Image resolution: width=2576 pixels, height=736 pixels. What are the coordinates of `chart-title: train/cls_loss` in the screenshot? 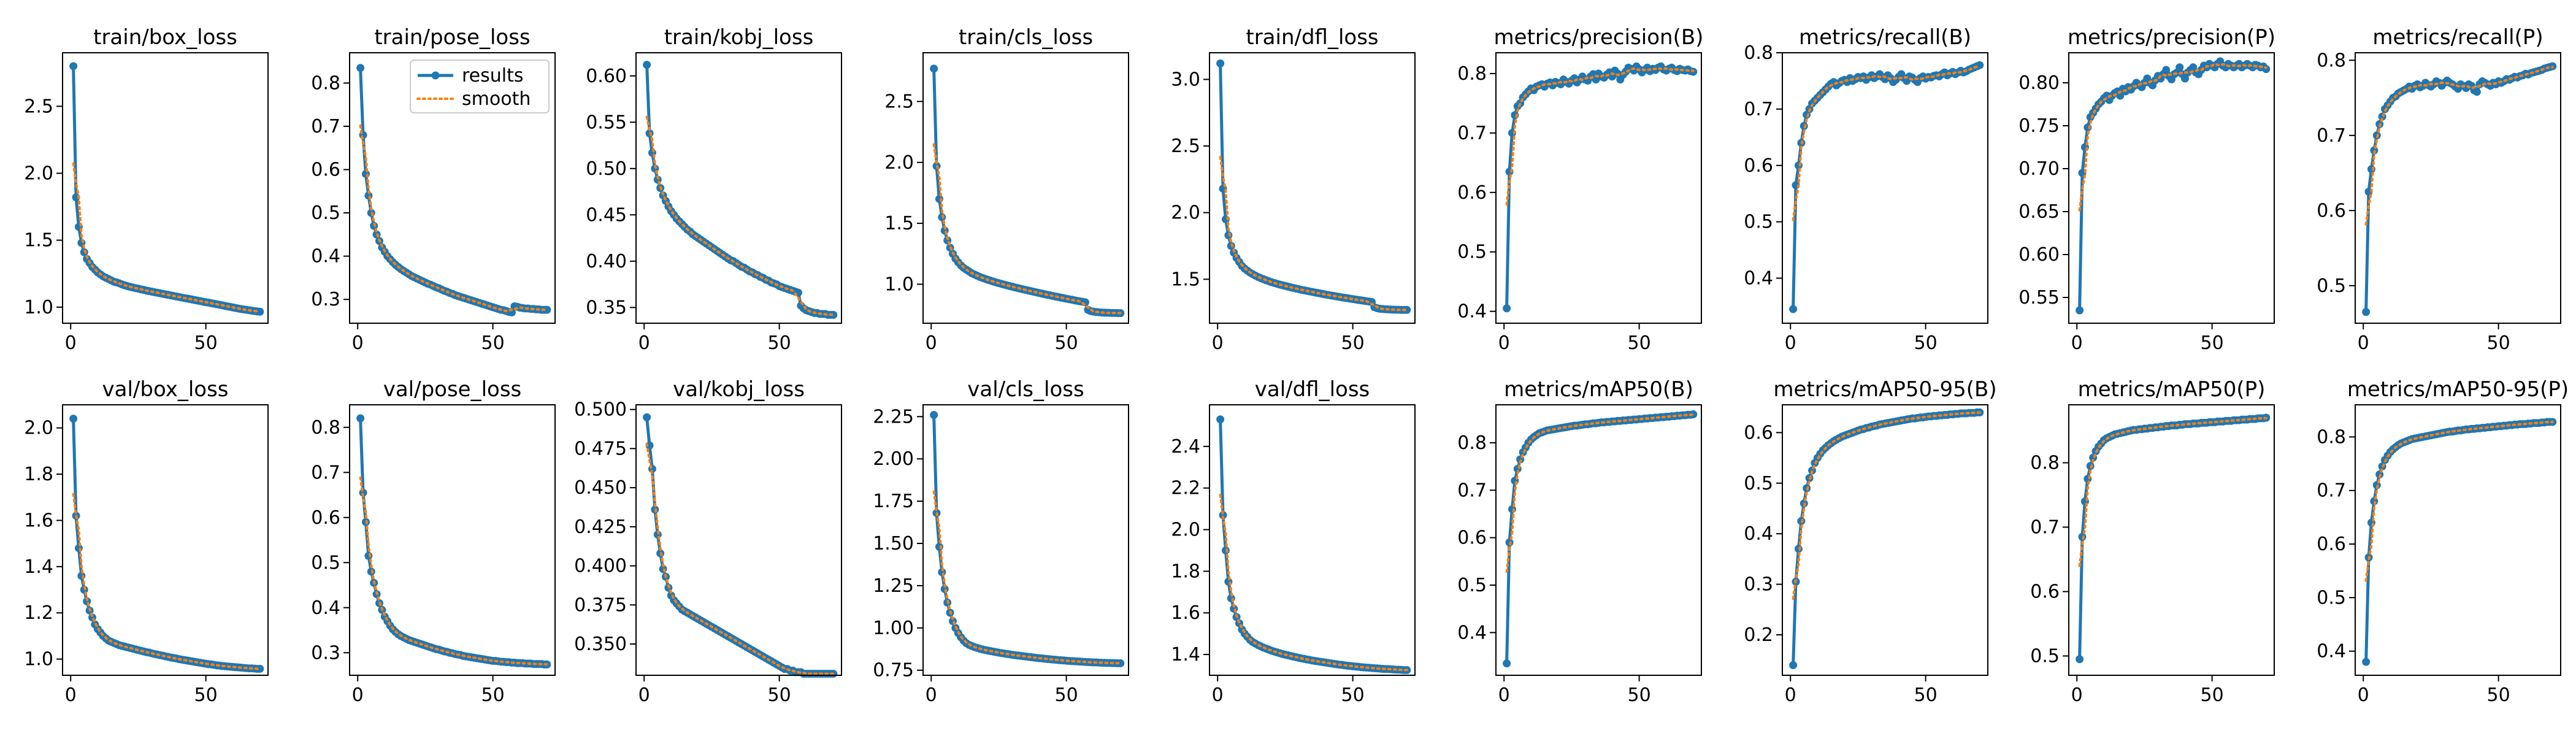 It's located at (1026, 37).